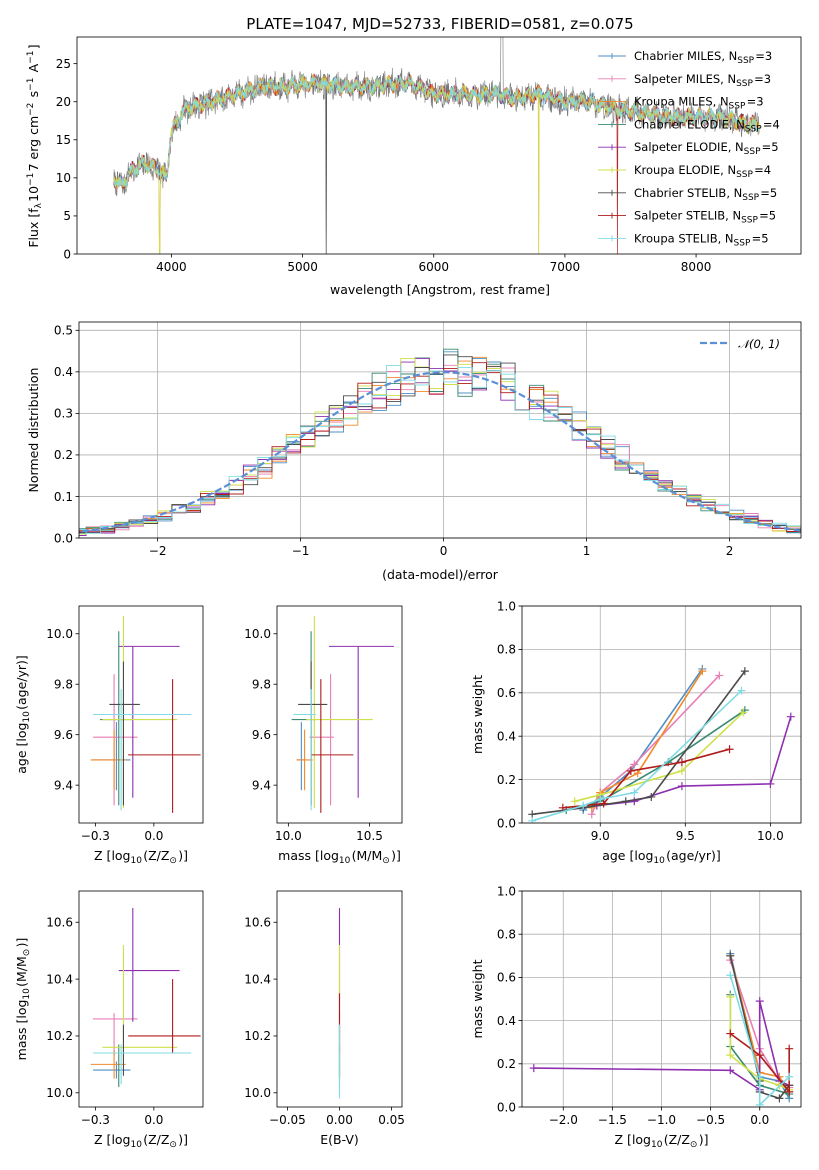 The height and width of the screenshot is (1170, 819). Describe the element at coordinates (699, 103) in the screenshot. I see `legend-entry: Kroupa MILES, NSSP =3` at that location.